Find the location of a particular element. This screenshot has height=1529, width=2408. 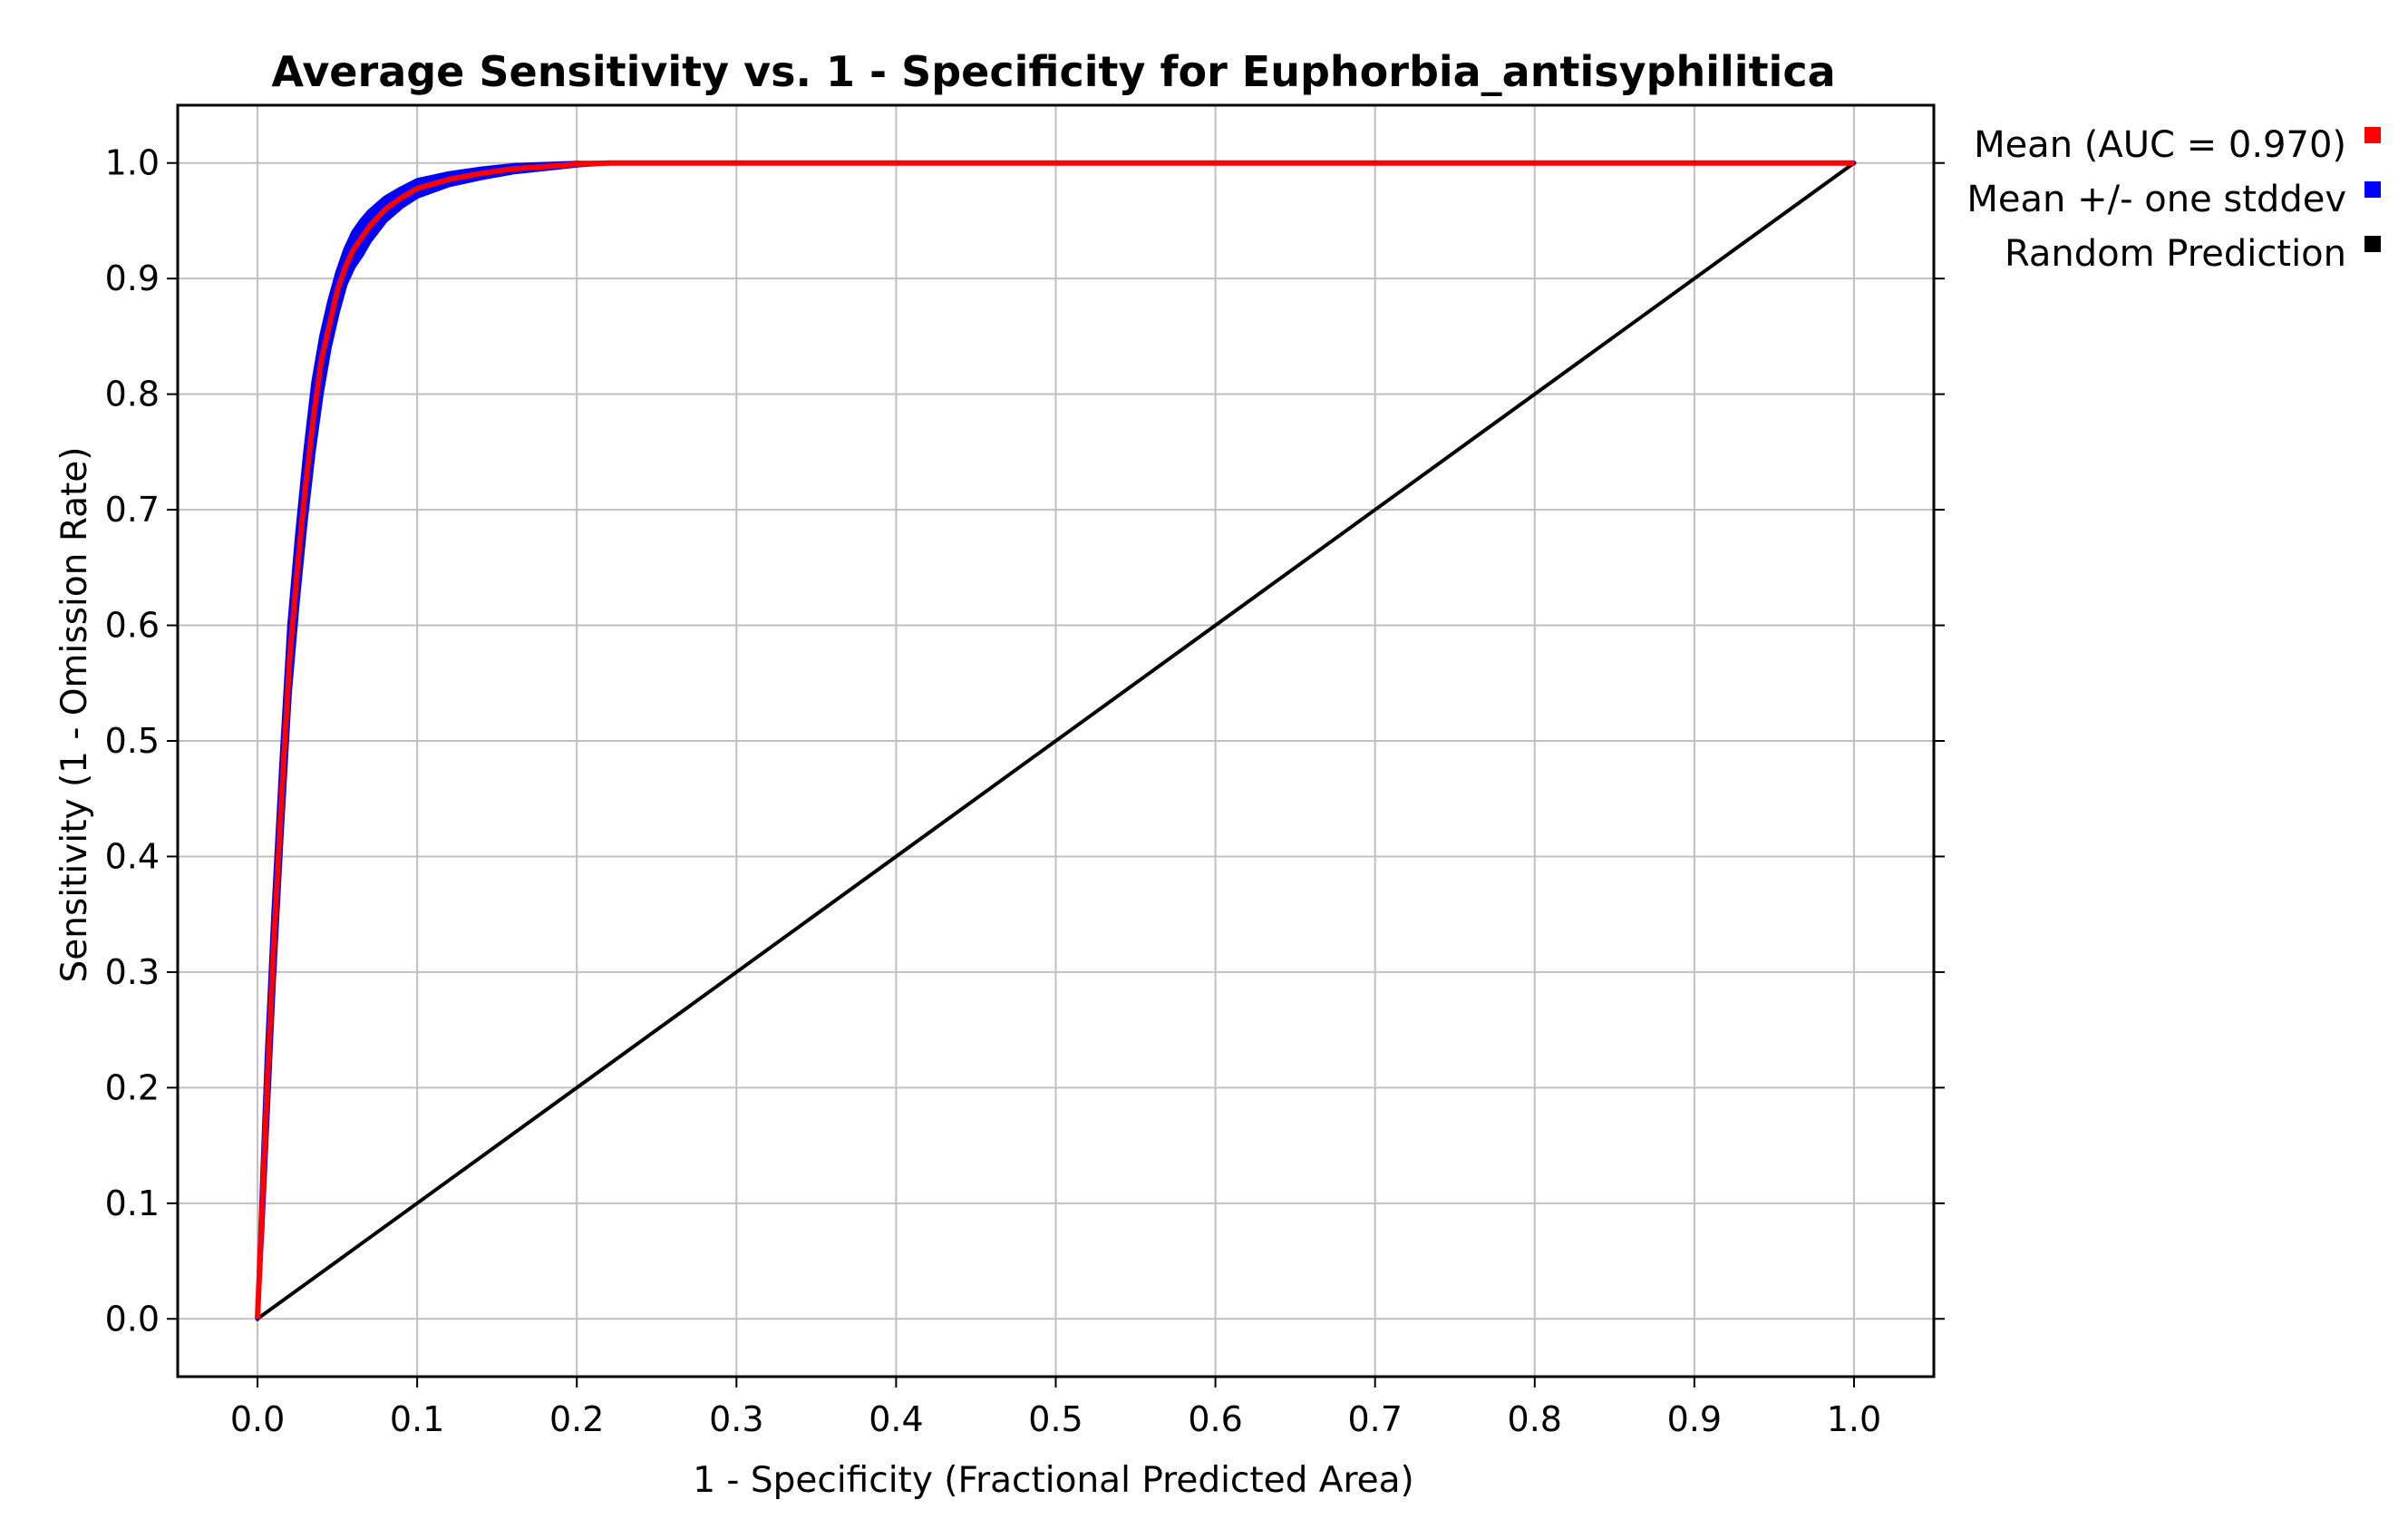

y-tick-label: 0.8 is located at coordinates (132, 395).